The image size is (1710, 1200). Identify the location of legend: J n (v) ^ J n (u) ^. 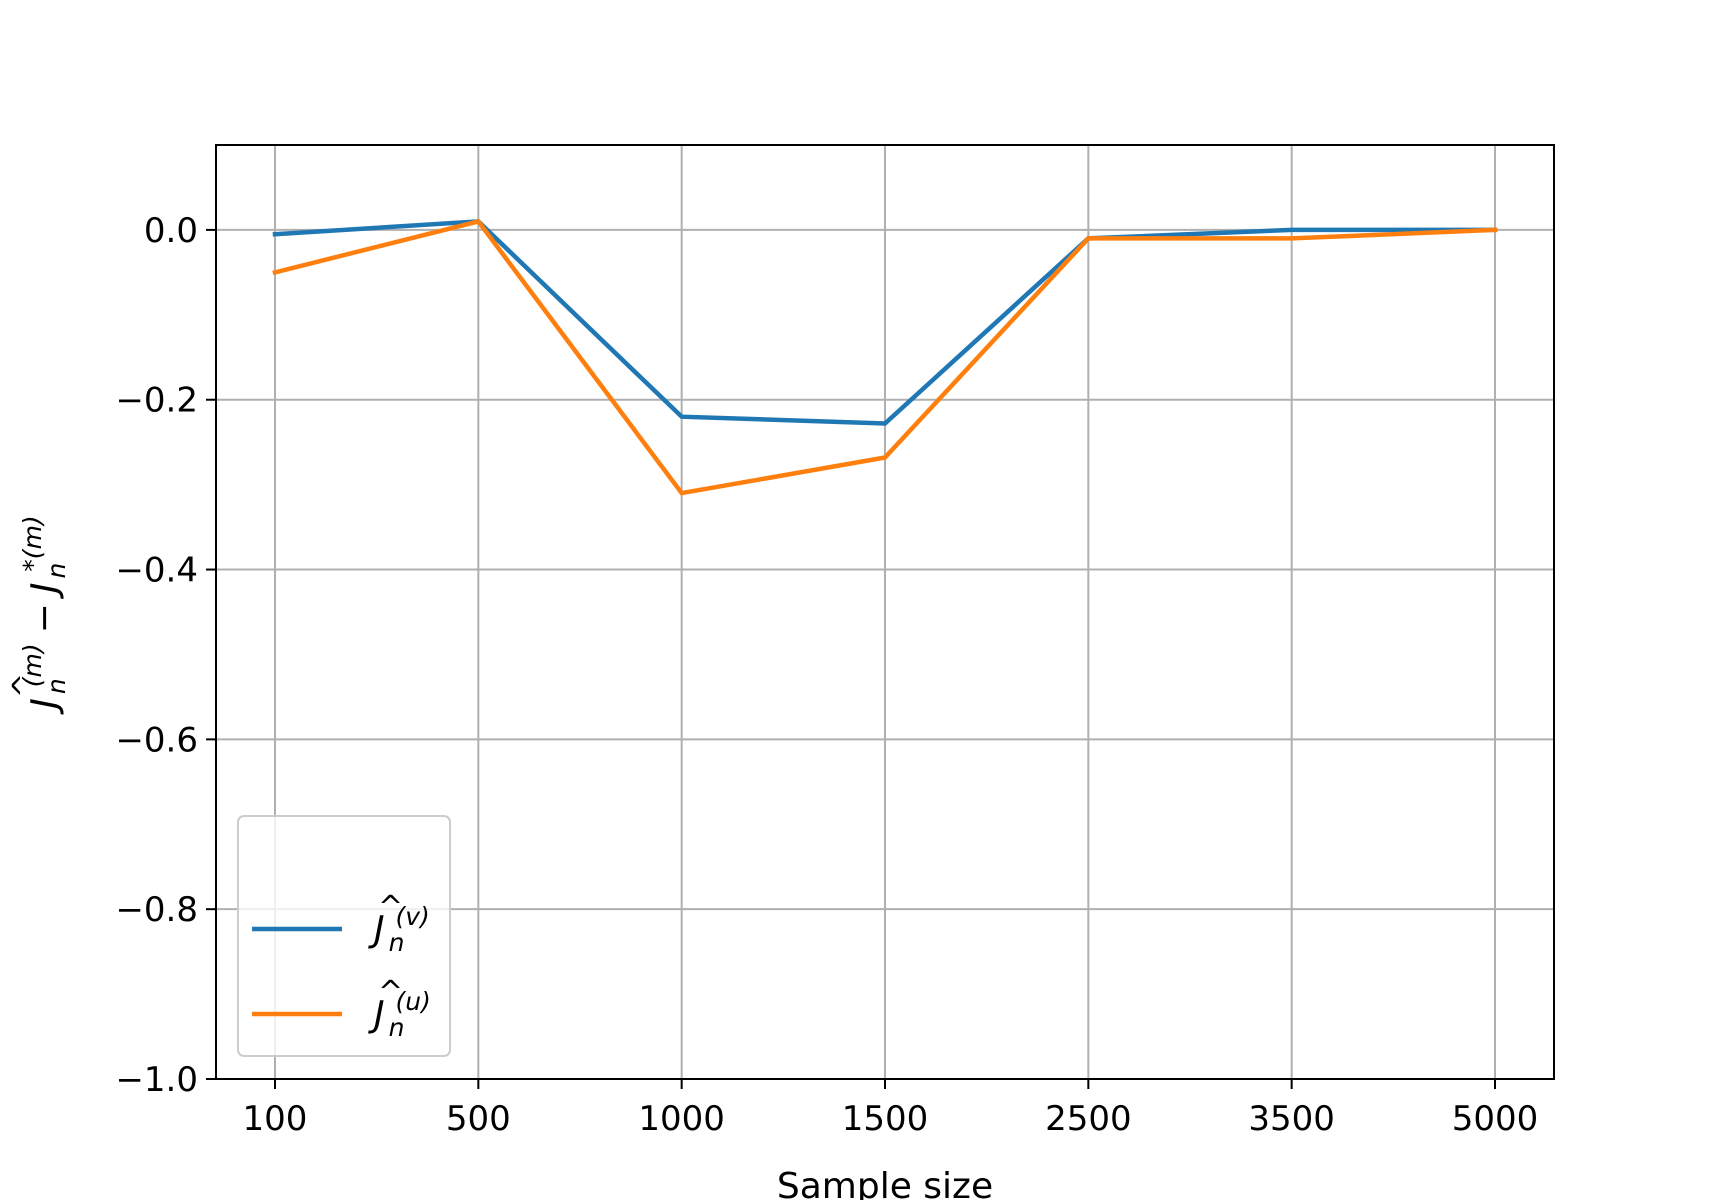
(344, 936).